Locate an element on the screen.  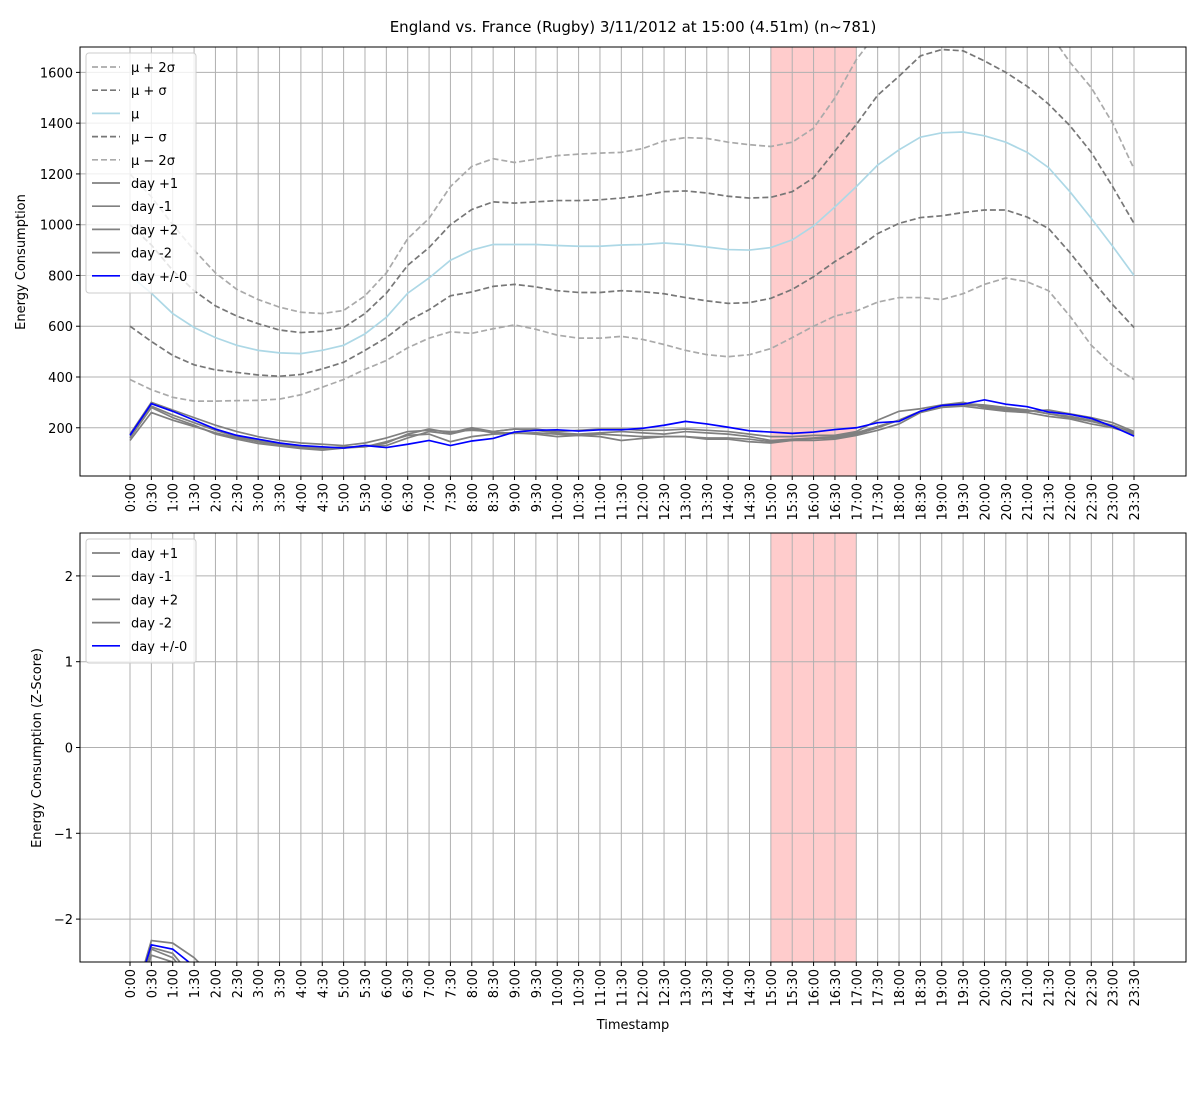
y-tick-label: 1200 is located at coordinates (56, 175).